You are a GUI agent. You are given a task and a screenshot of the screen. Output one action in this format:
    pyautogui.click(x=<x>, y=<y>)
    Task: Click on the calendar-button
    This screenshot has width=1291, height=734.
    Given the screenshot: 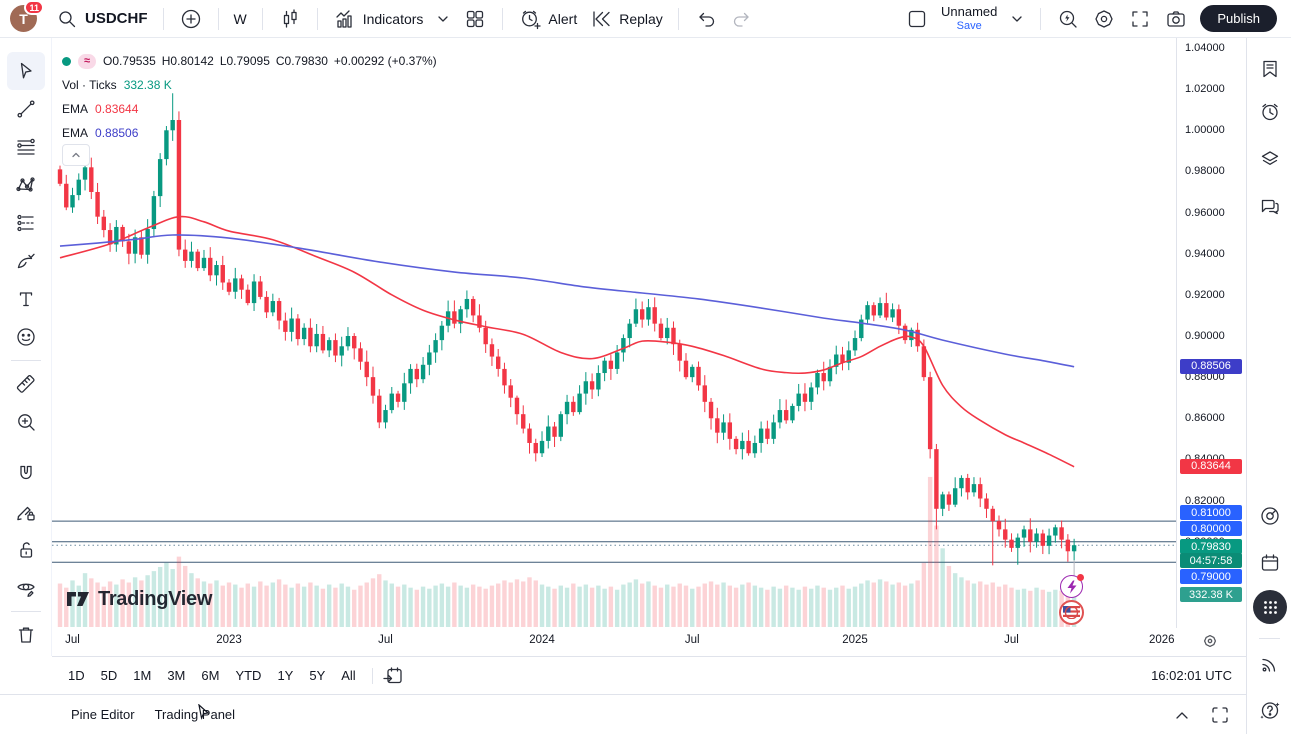 What is the action you would take?
    pyautogui.click(x=1270, y=563)
    